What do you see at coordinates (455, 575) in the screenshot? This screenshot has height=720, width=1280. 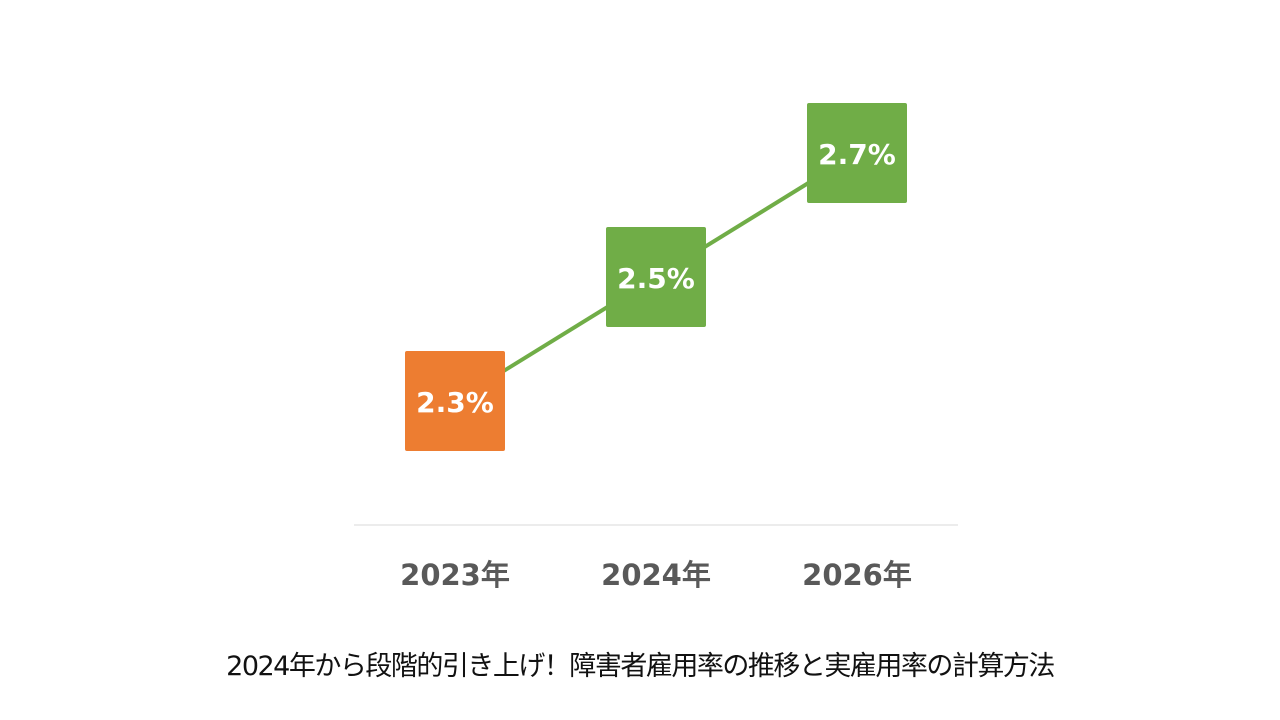 I see `x-tick-label: 2023年` at bounding box center [455, 575].